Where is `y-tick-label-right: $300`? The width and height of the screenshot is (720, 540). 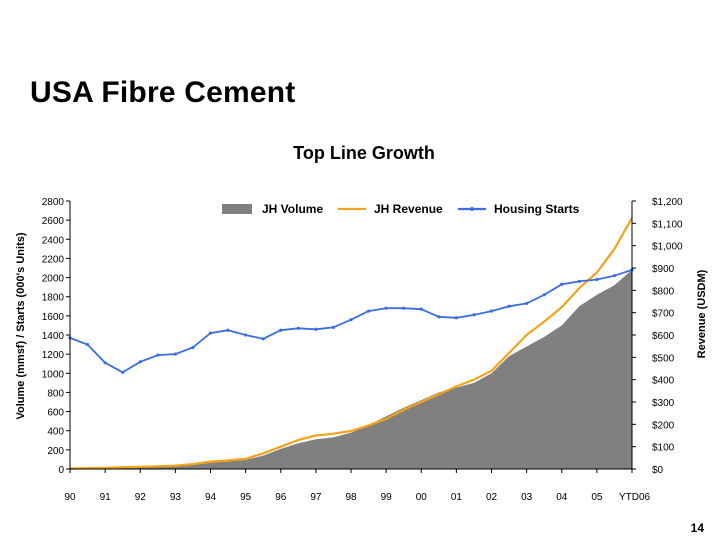
y-tick-label-right: $300 is located at coordinates (663, 403).